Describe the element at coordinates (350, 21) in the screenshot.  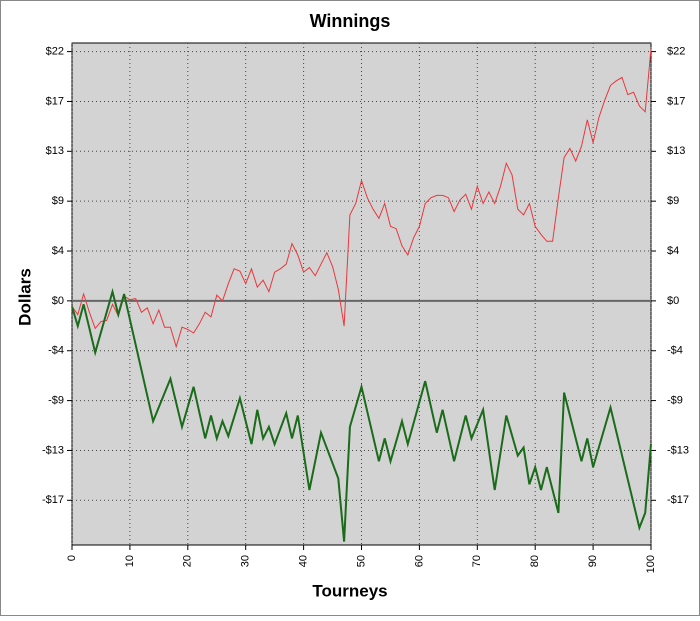
I see `chart-title: Winnings` at that location.